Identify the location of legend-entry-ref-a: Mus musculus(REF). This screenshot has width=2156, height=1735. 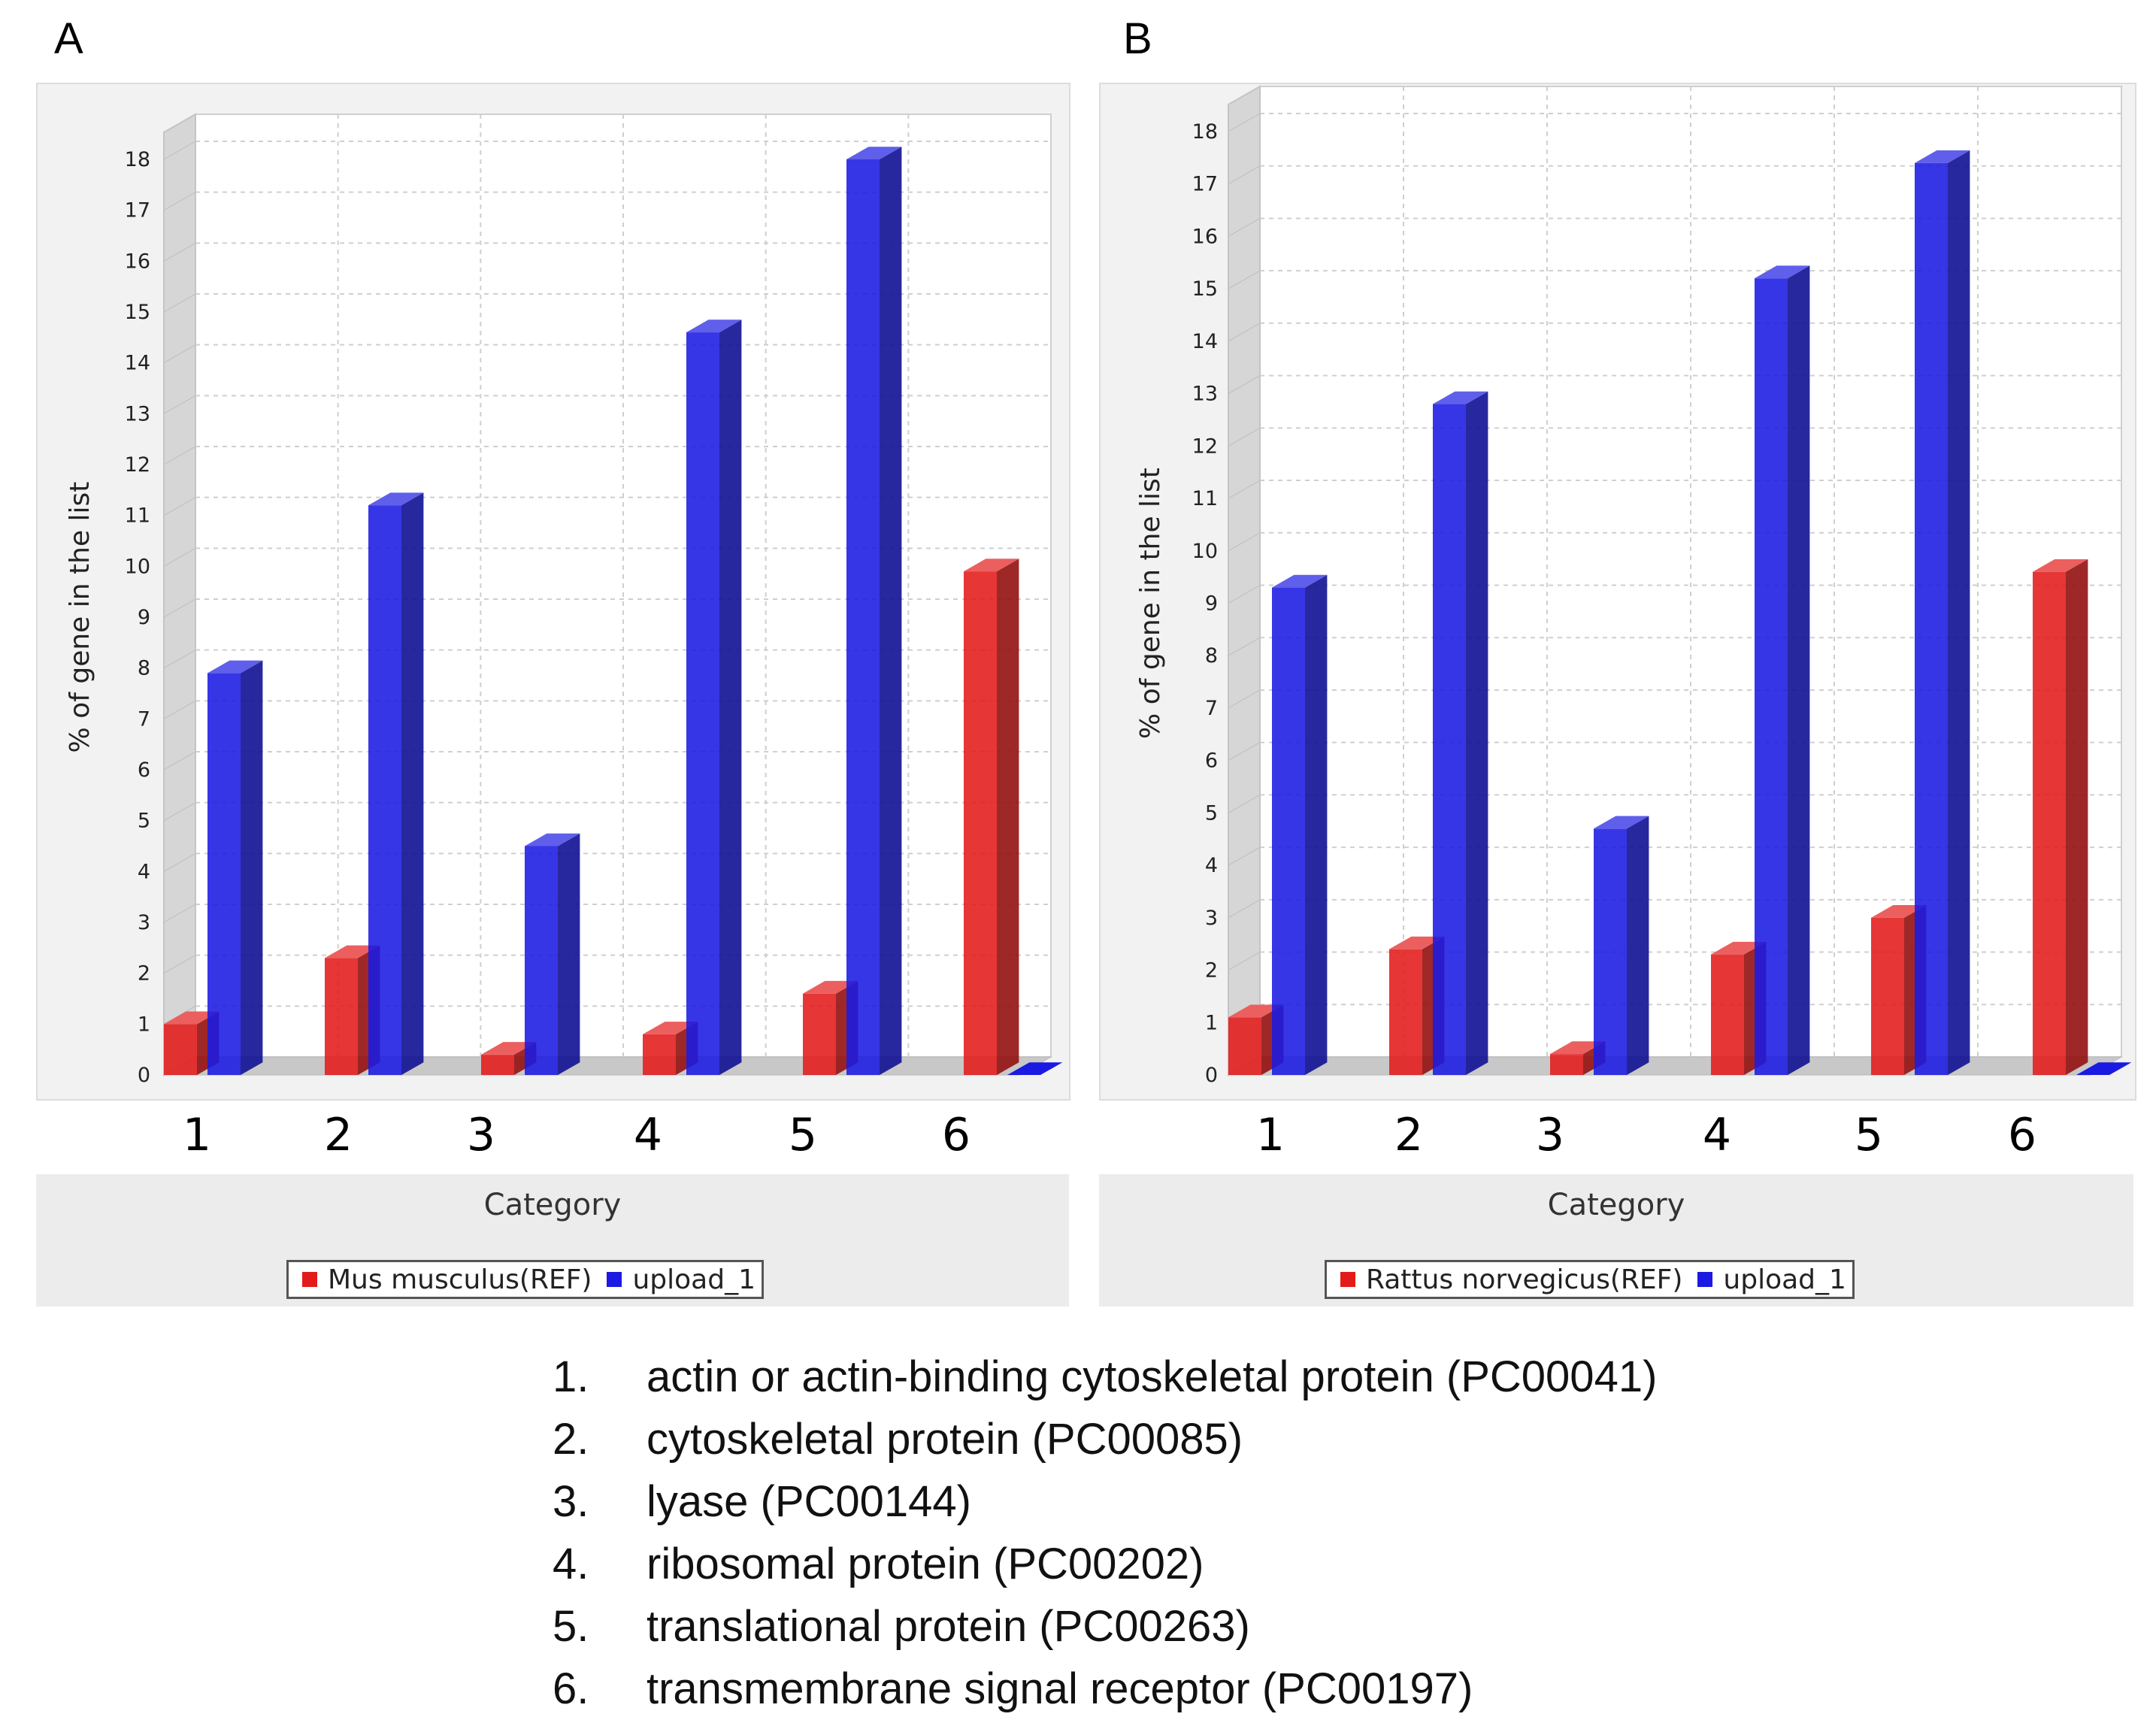
(443, 1279).